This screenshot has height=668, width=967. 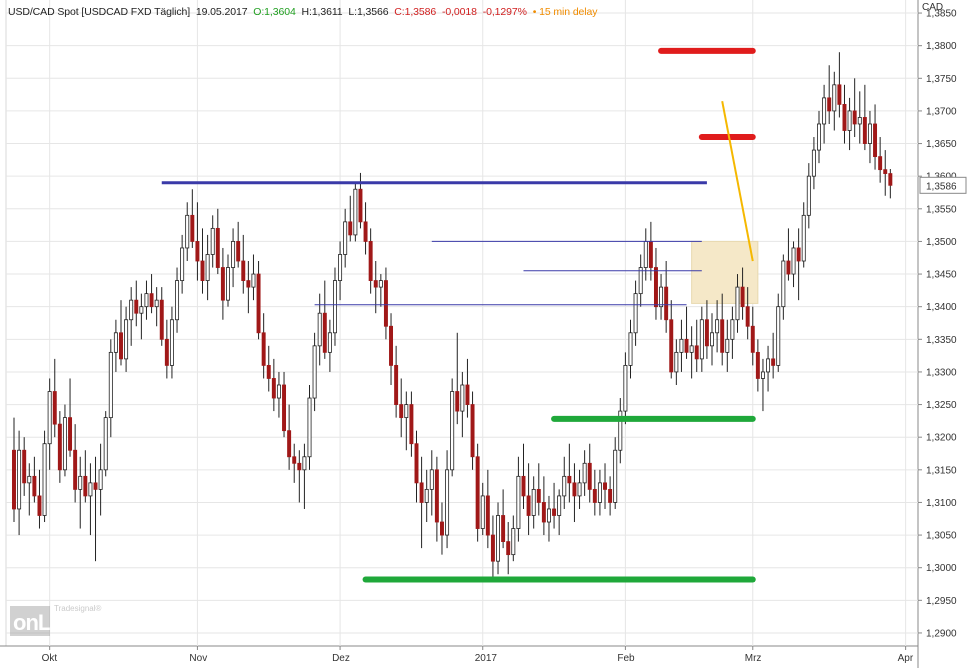 I want to click on y-tick-label: 1,2950, so click(x=941, y=601).